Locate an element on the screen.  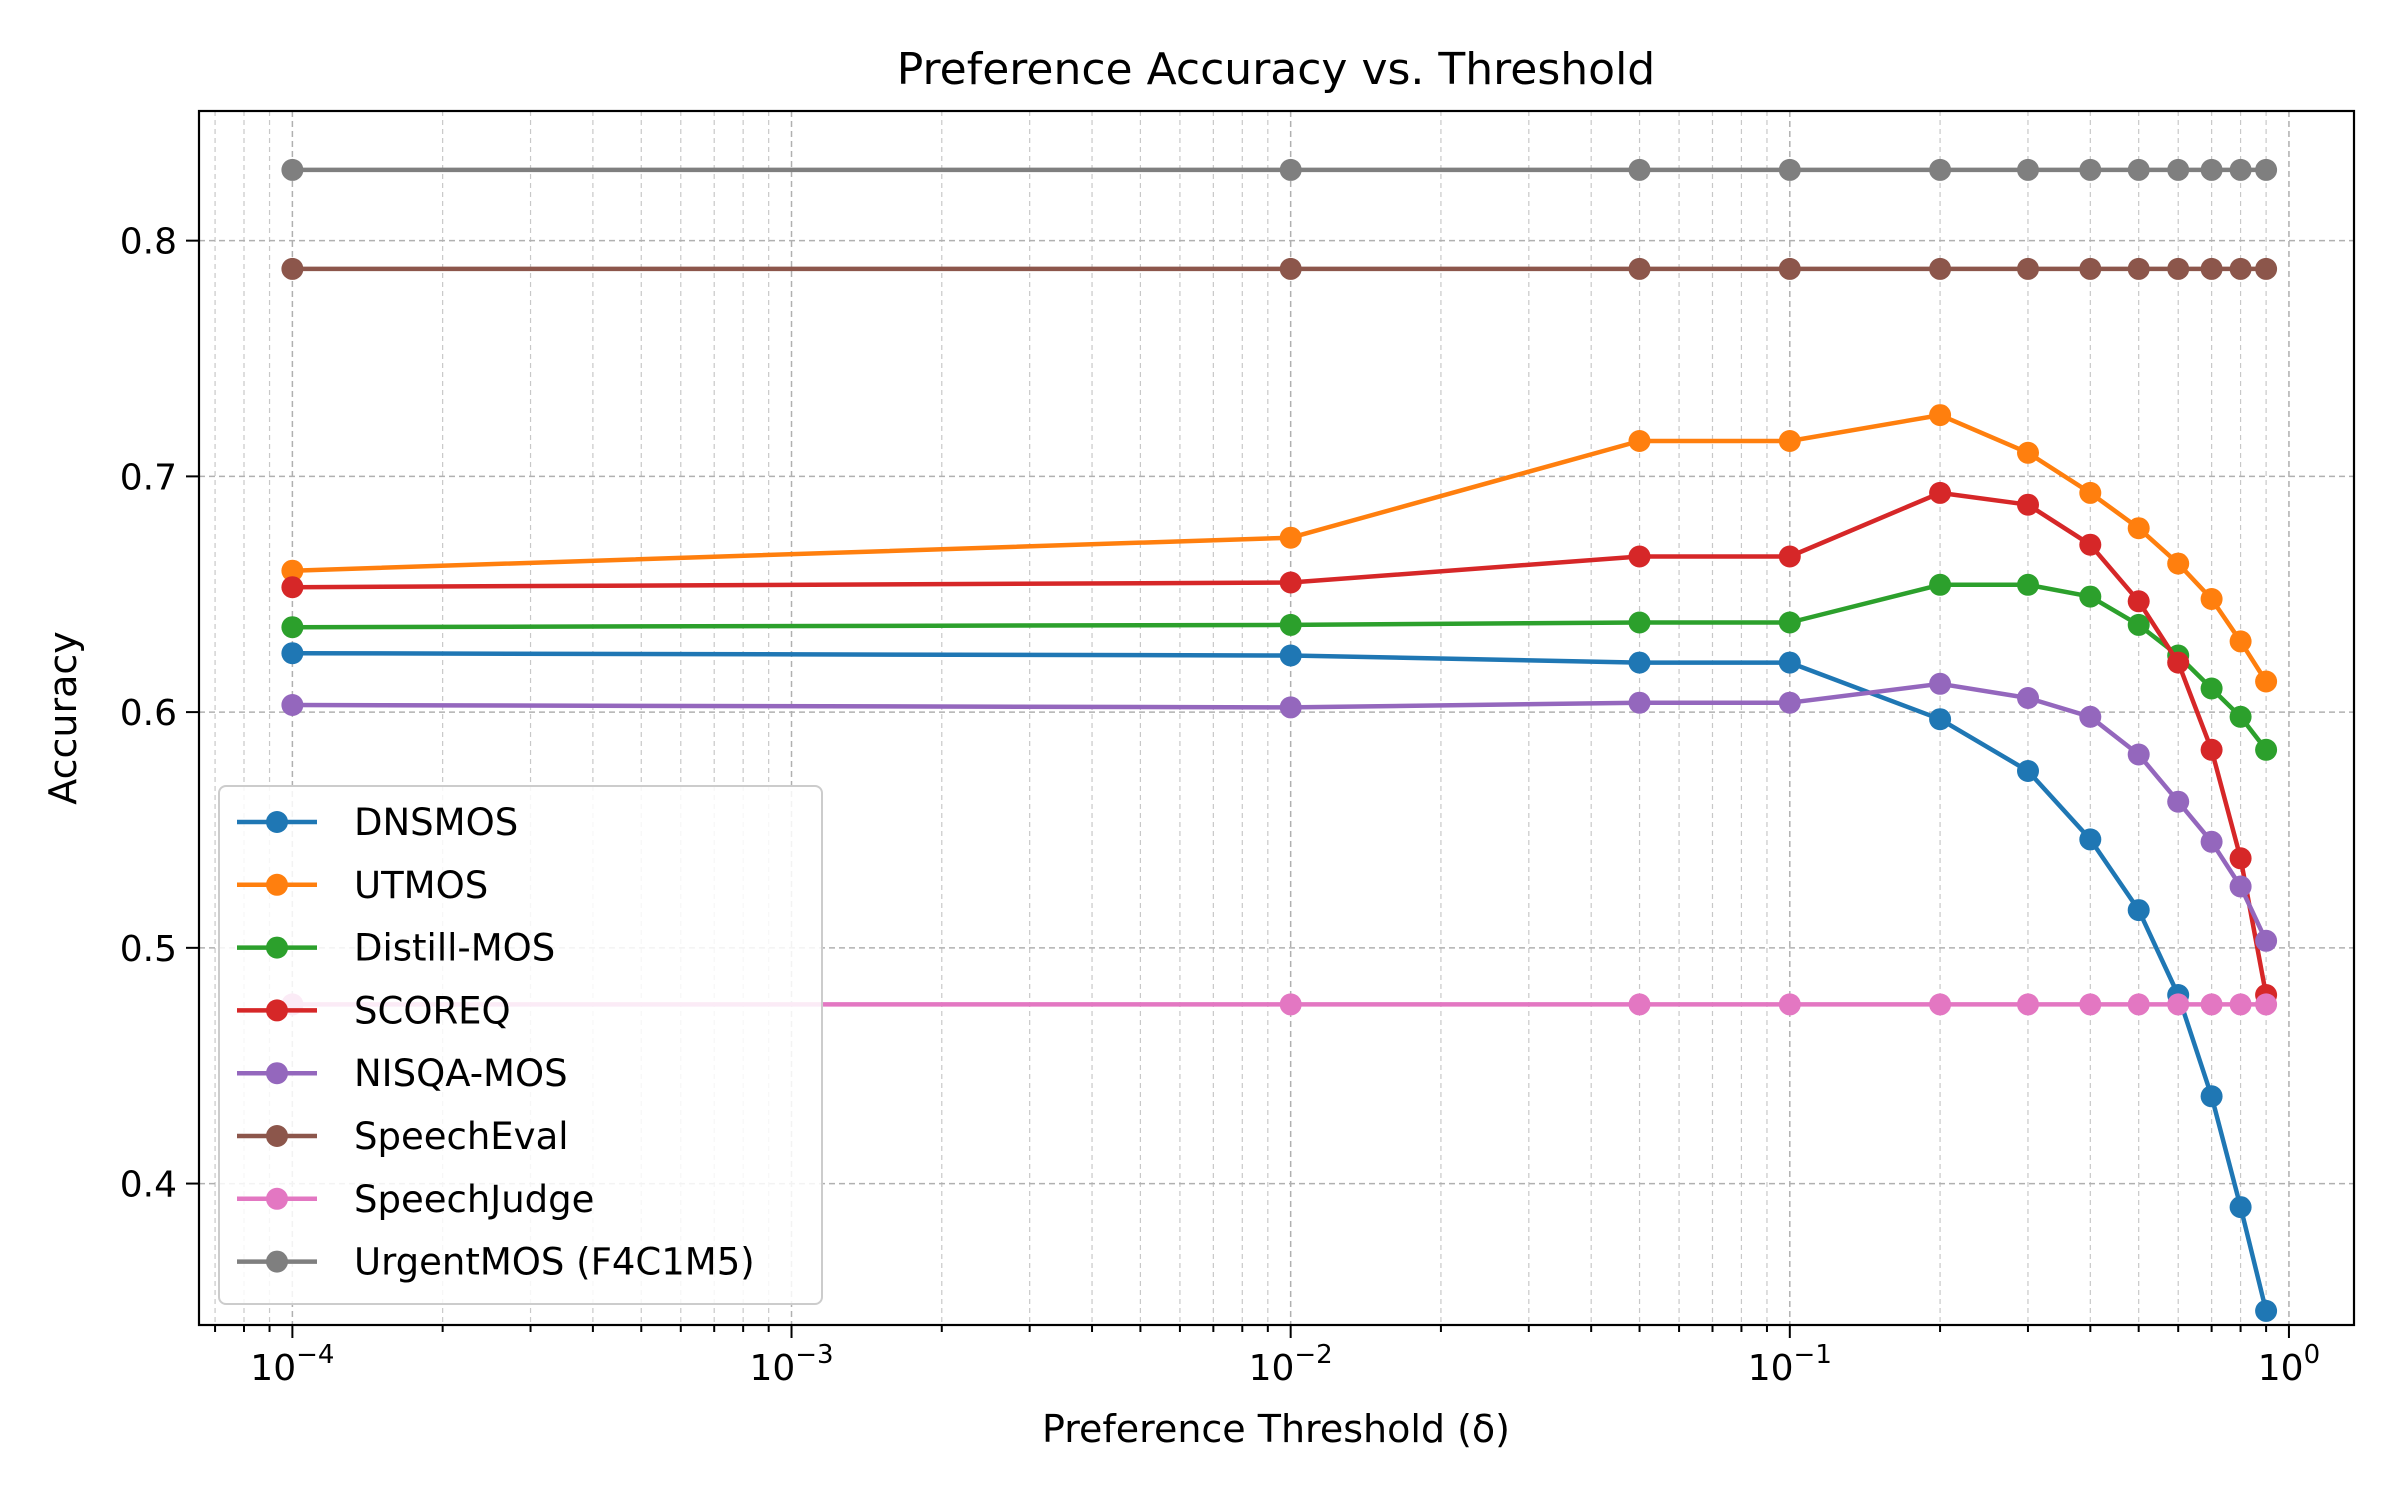
x-tick-label: 10⁻⁴ is located at coordinates (292, 1364).